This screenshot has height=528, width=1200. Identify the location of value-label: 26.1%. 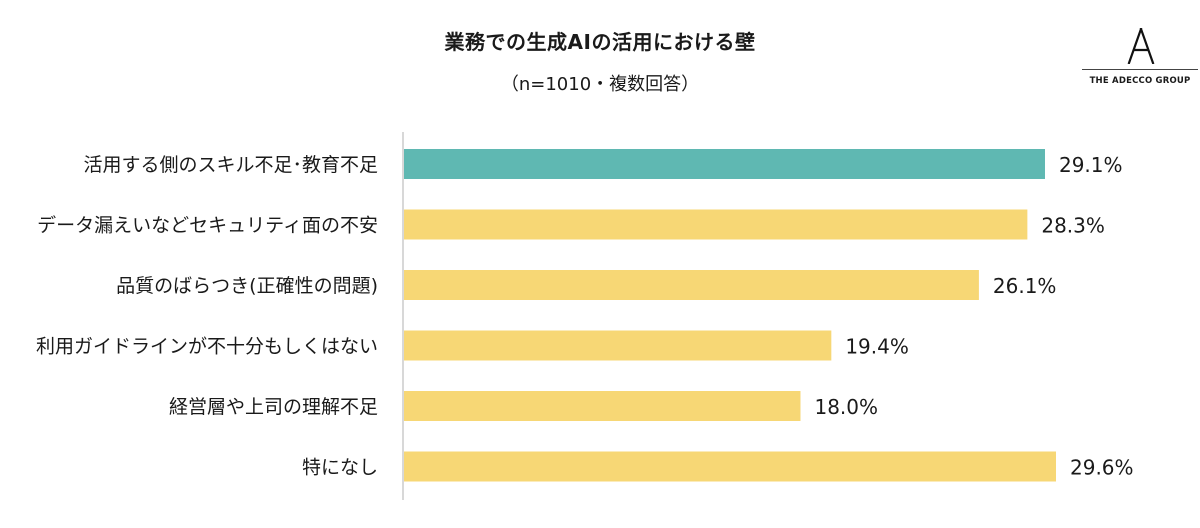
(1025, 286).